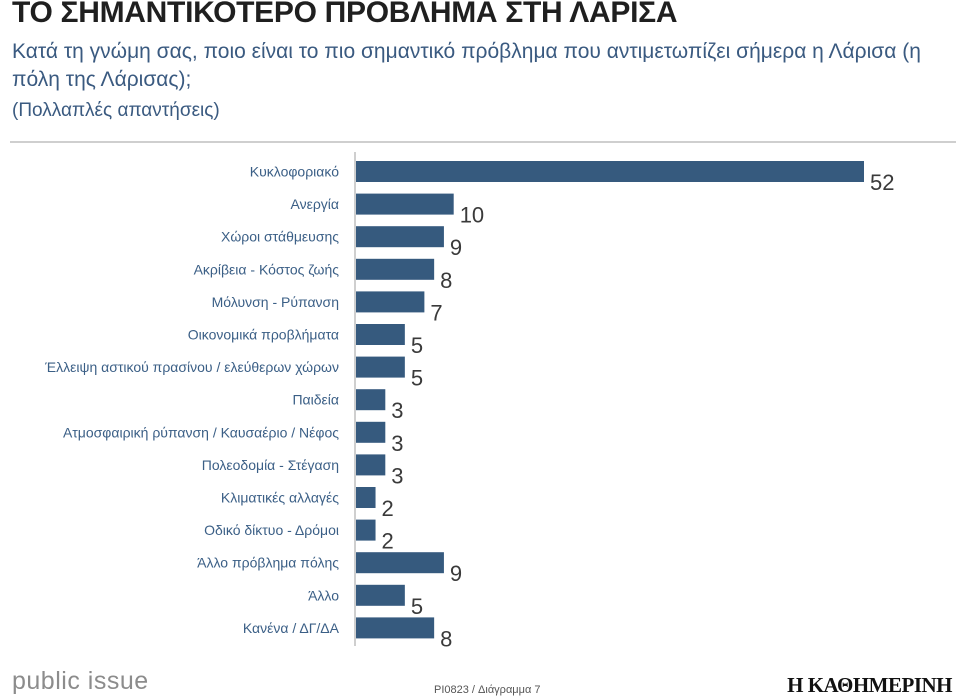  I want to click on brand-logo: public issue, so click(80, 681).